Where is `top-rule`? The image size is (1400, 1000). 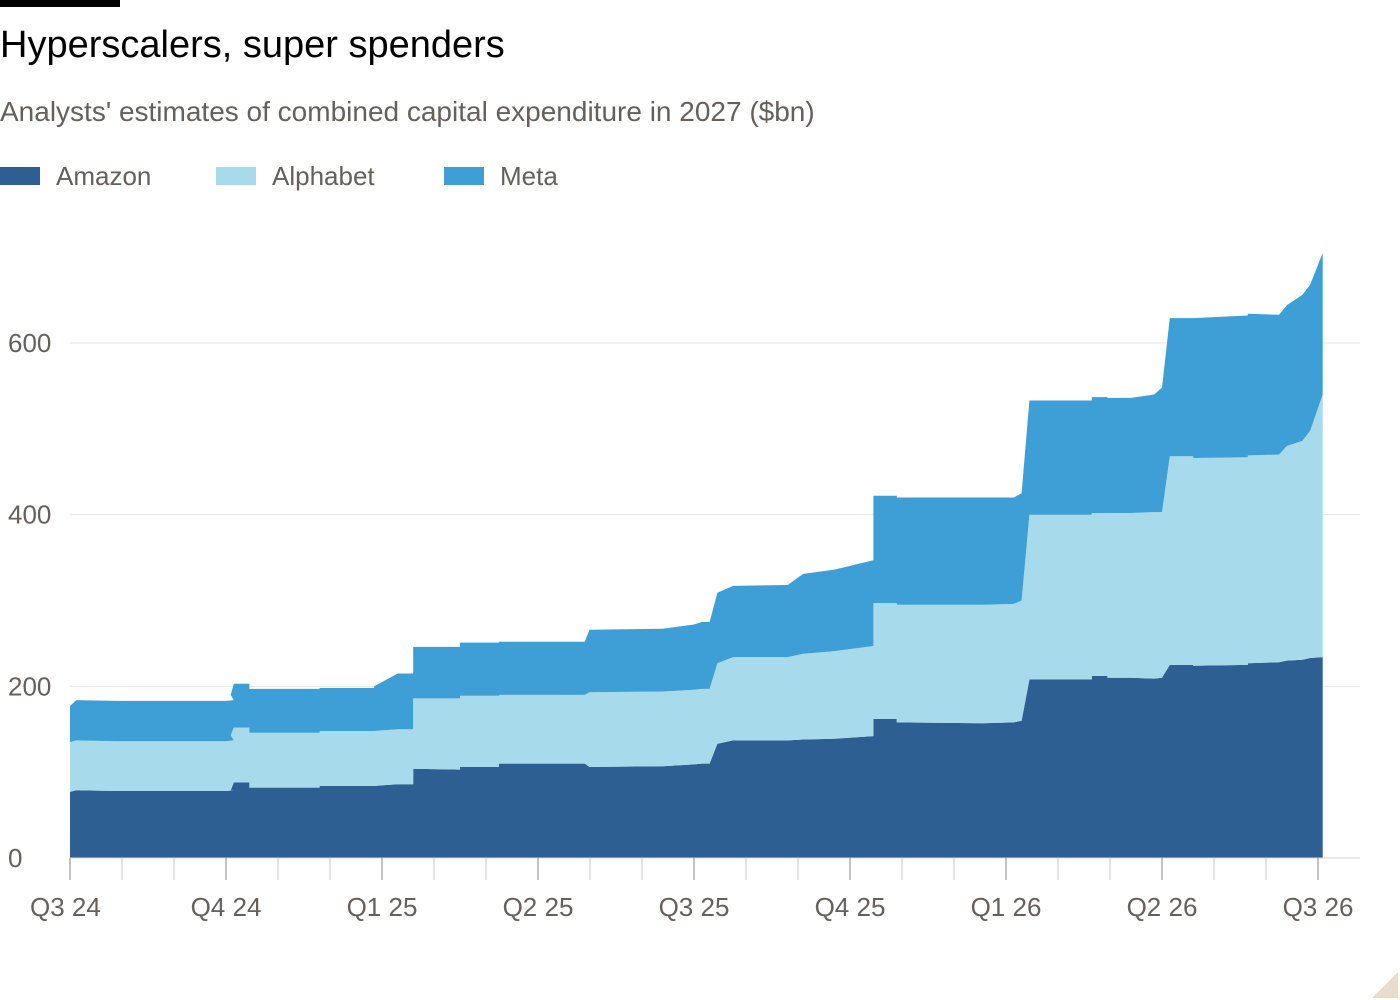 top-rule is located at coordinates (60, 3).